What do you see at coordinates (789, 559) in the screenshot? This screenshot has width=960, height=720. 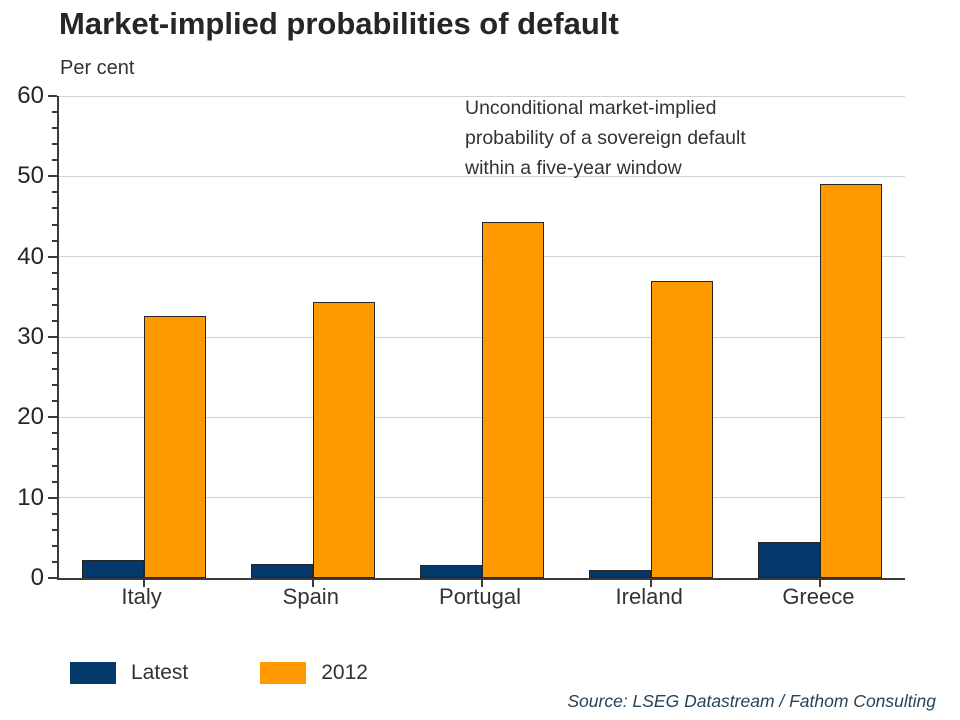 I see `bar-latest-greece` at bounding box center [789, 559].